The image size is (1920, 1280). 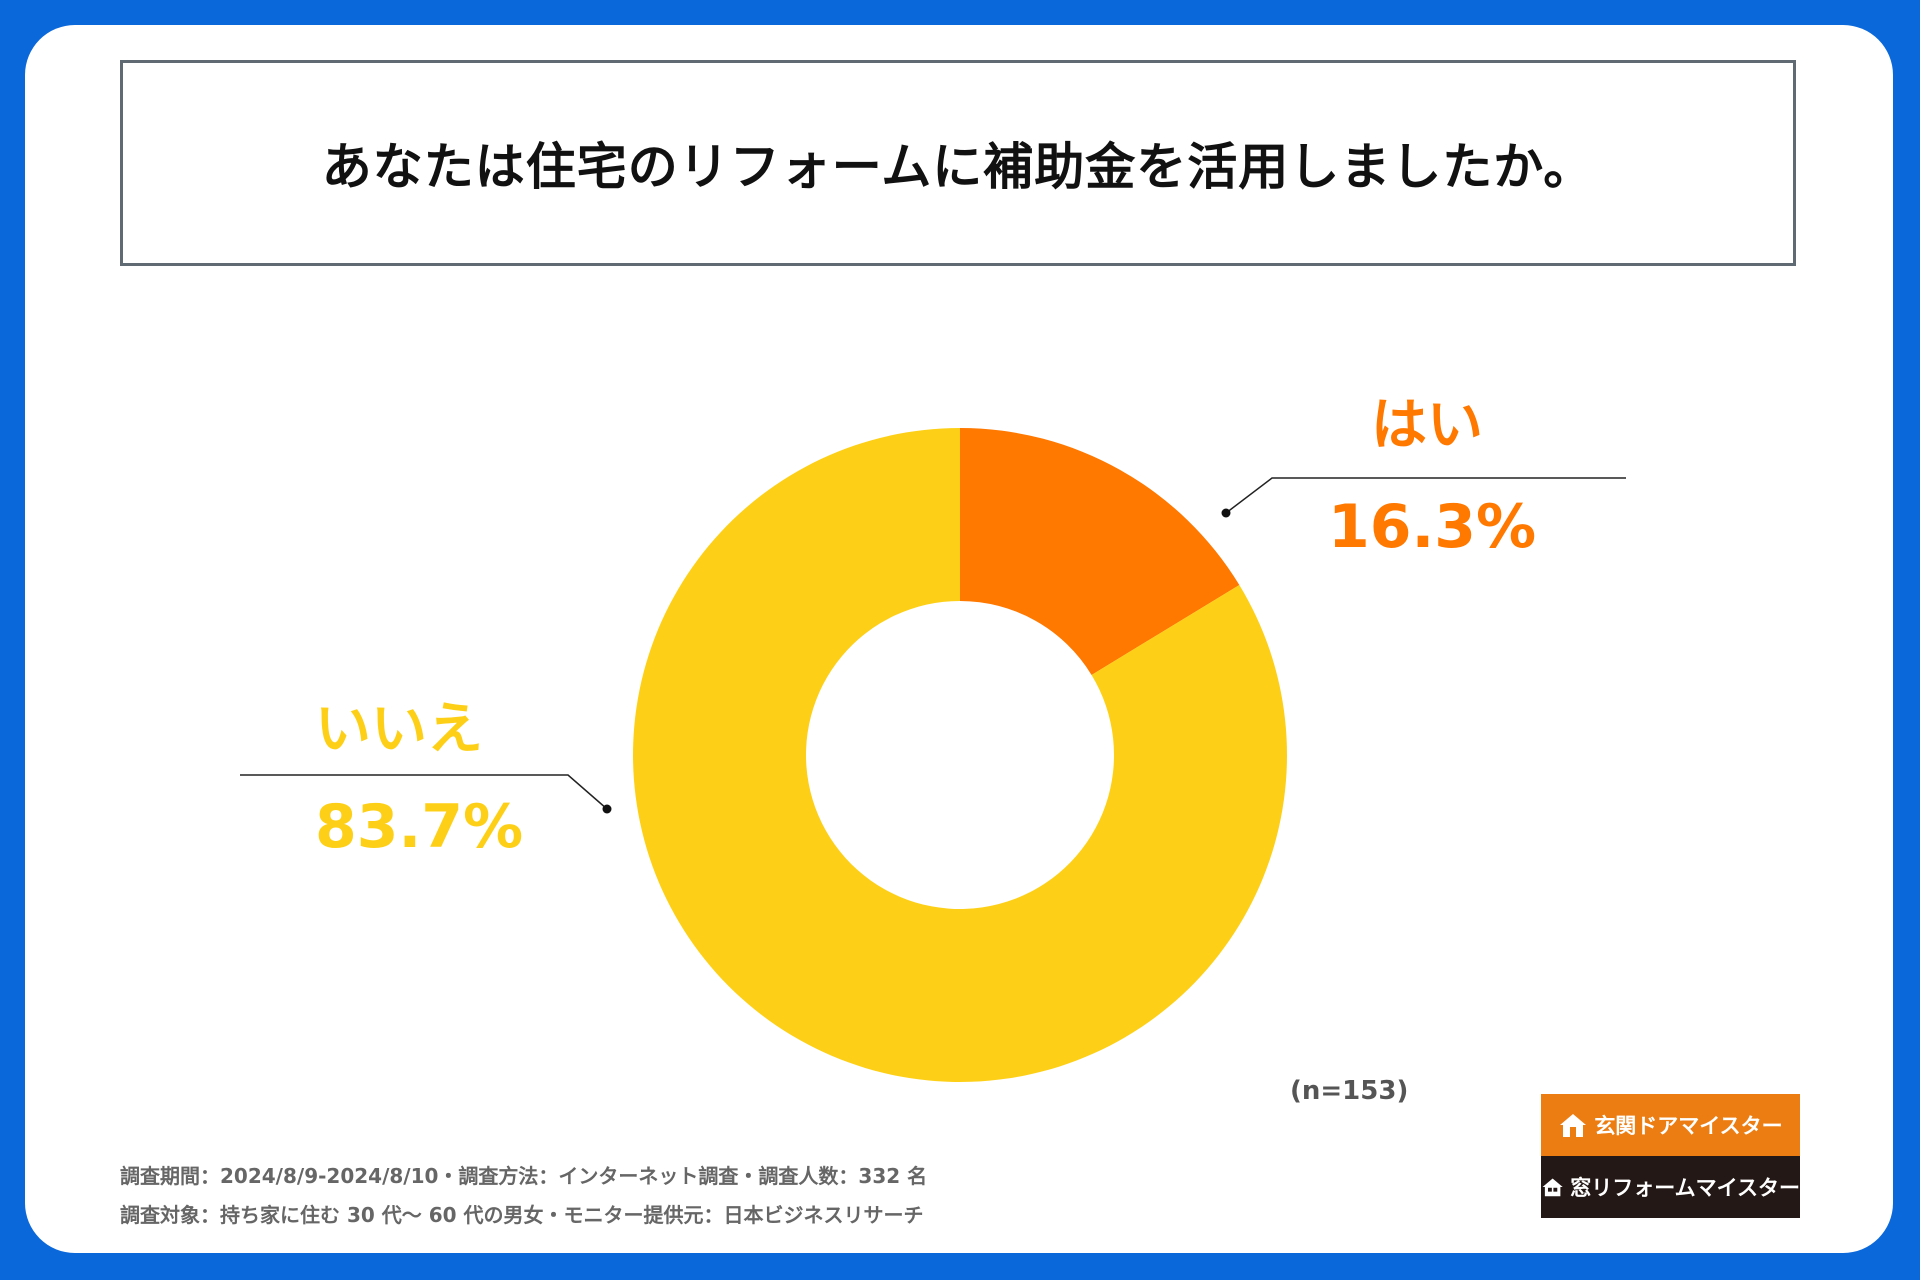 I want to click on logo-door-meister: 玄関ドアマイスター, so click(x=1670, y=1125).